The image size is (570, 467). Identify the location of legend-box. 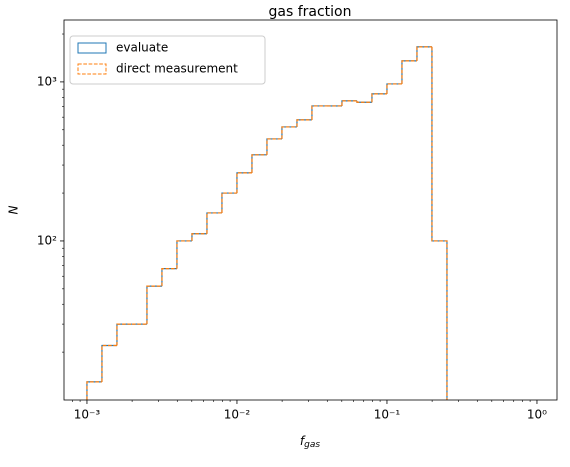
(167, 60).